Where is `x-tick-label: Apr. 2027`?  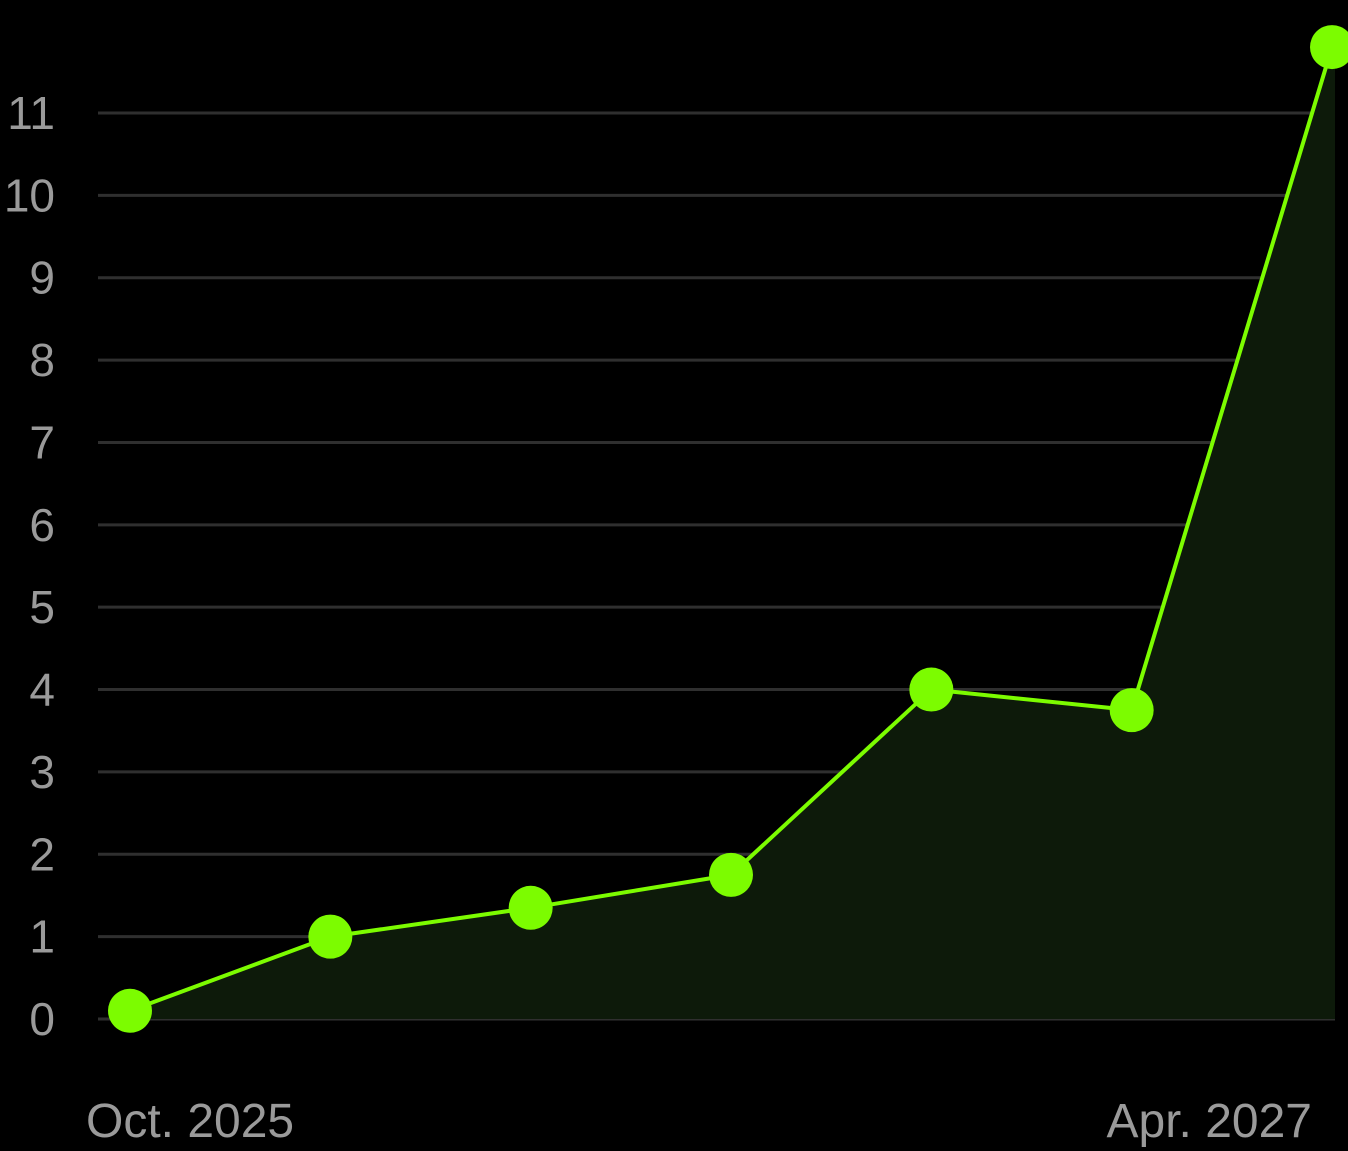
x-tick-label: Apr. 2027 is located at coordinates (1210, 1121).